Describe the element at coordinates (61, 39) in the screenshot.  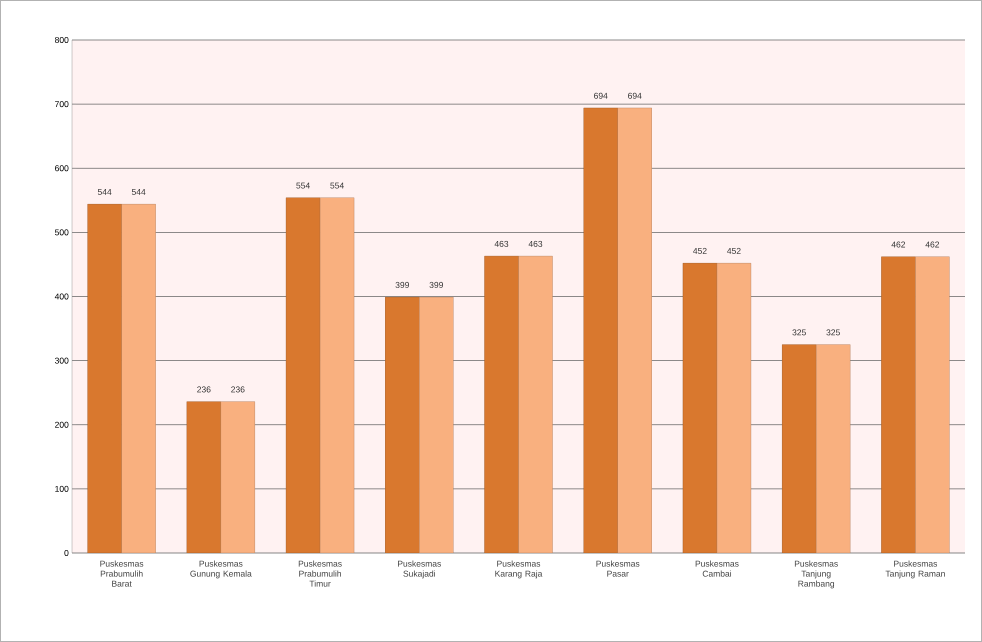
I see `y-tick-label: 800` at that location.